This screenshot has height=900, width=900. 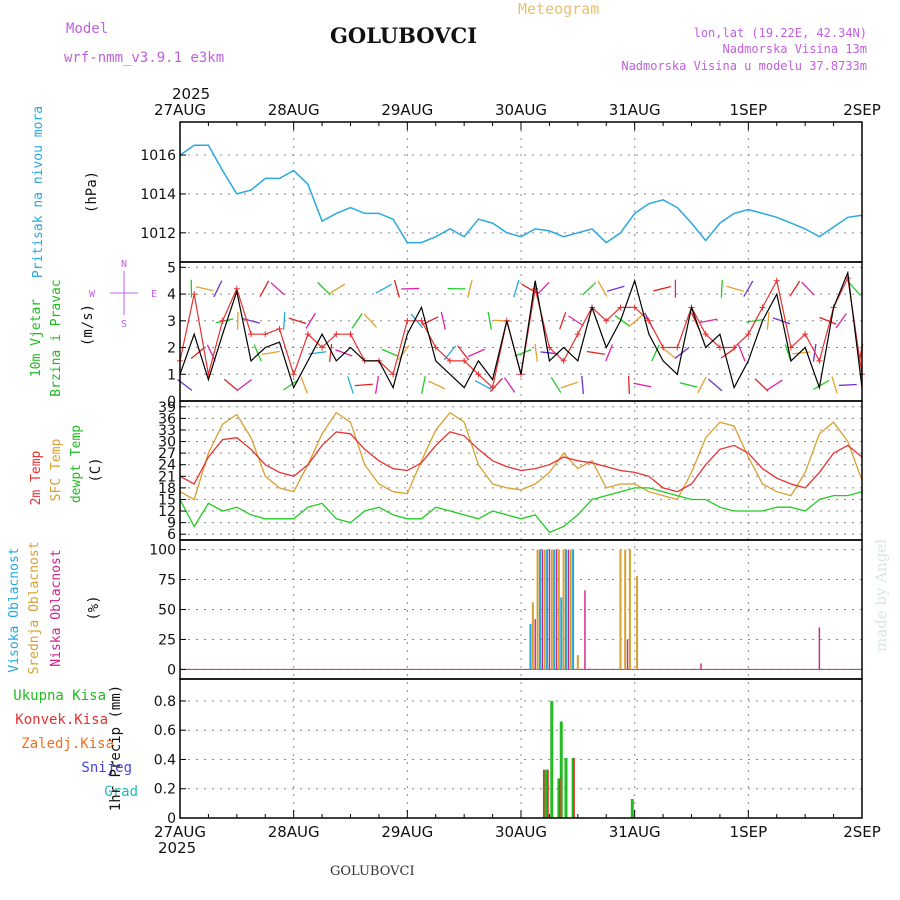 What do you see at coordinates (407, 110) in the screenshot?
I see `time-label-top: 29AUG` at bounding box center [407, 110].